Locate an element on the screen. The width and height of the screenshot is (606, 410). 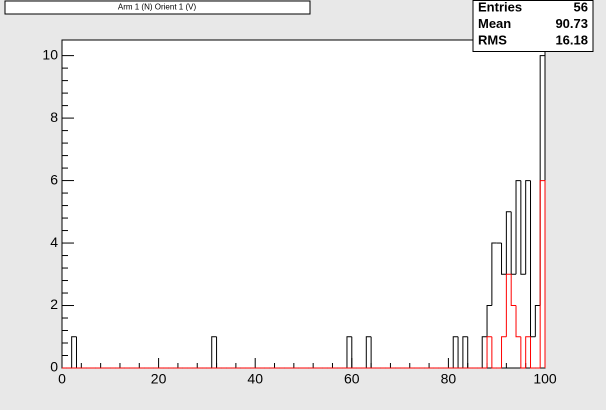
chart-title: Arm 1 (N) Orient 1 (V) is located at coordinates (157, 7).